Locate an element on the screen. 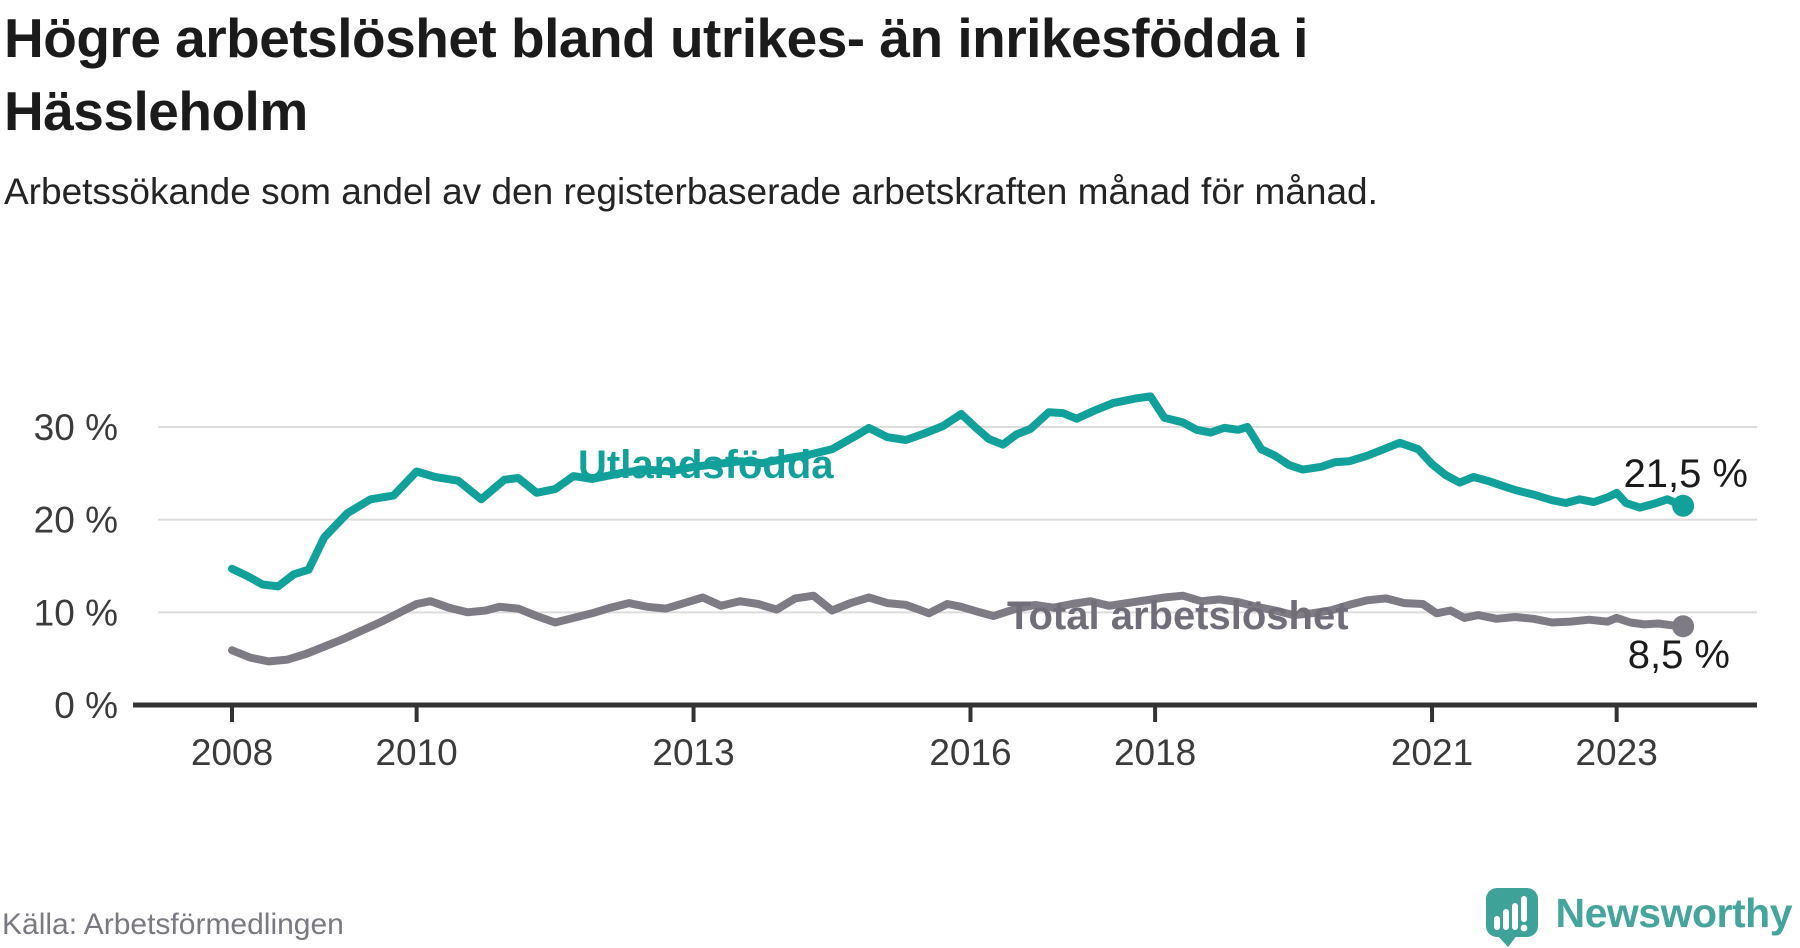 This screenshot has height=948, width=1800. series-line-total is located at coordinates (958, 628).